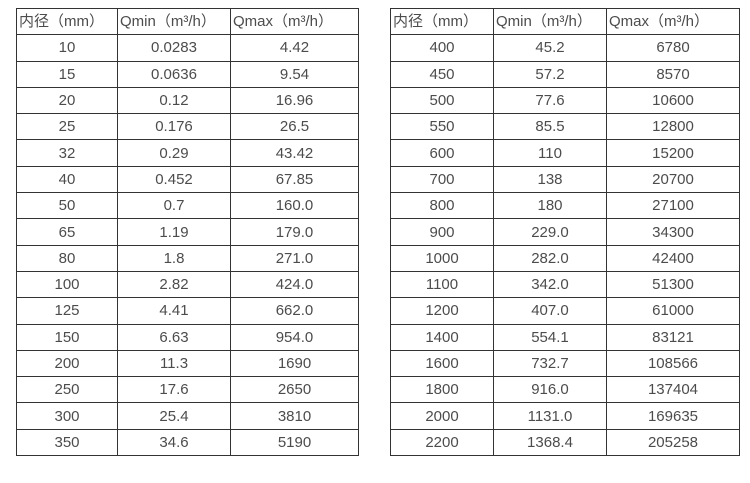 This screenshot has height=483, width=750. Describe the element at coordinates (294, 100) in the screenshot. I see `qmax-cell: 16.96` at that location.